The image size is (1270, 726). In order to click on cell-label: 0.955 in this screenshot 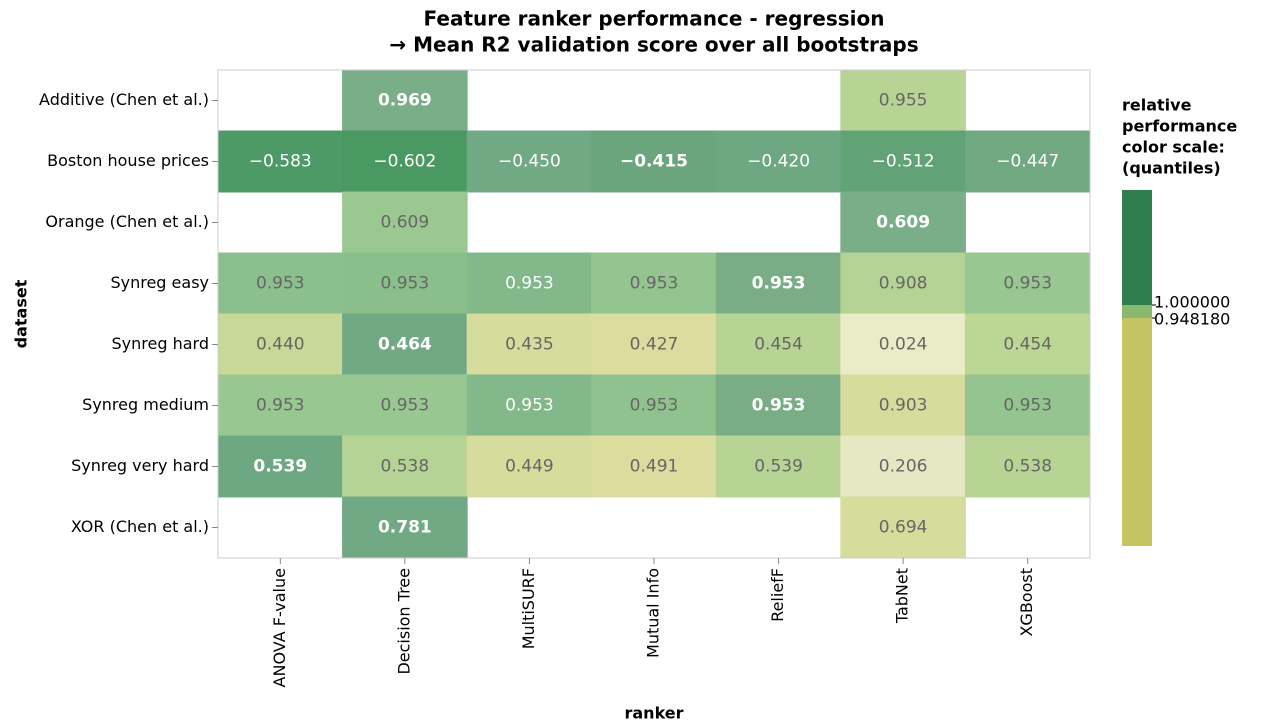, I will do `click(903, 101)`.